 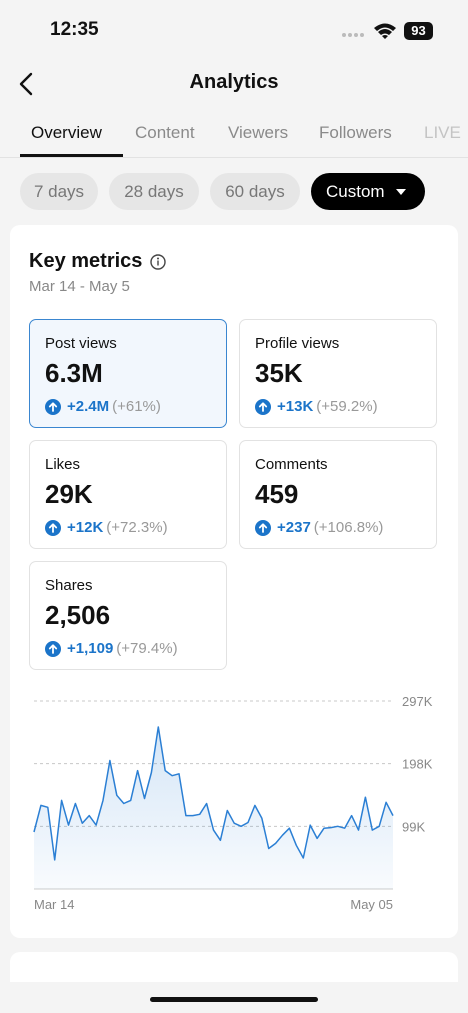 What do you see at coordinates (154, 191) in the screenshot?
I see `filter-pill: 28 days` at bounding box center [154, 191].